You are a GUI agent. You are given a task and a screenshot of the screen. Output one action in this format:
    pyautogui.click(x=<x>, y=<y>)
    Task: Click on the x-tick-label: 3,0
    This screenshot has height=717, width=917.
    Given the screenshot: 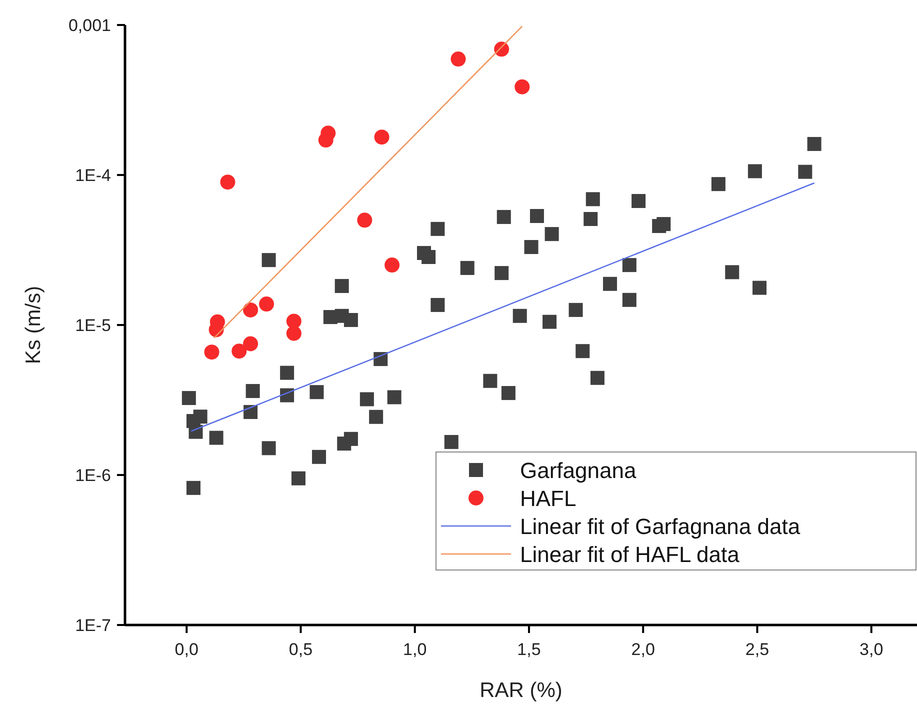 What is the action you would take?
    pyautogui.click(x=872, y=649)
    